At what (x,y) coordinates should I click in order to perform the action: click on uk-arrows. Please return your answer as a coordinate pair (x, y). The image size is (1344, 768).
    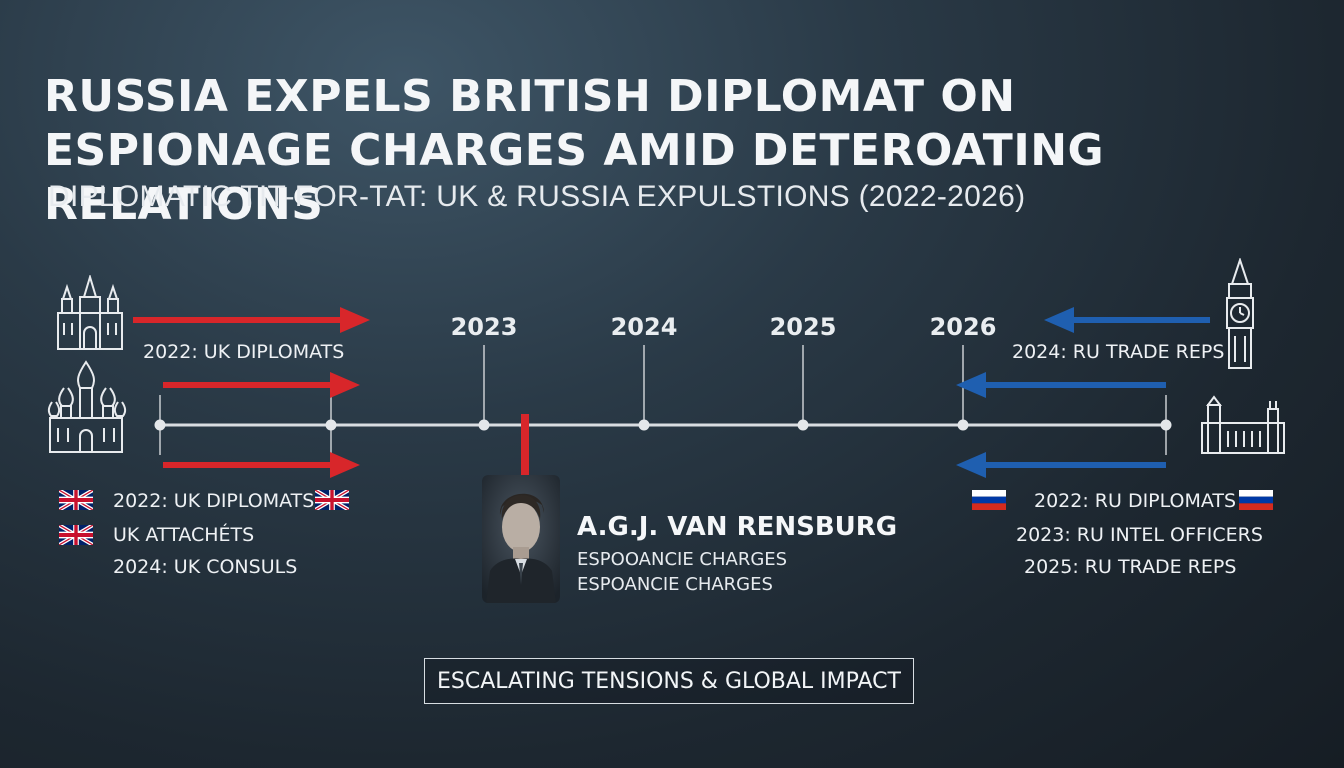
    Looking at the image, I should click on (251, 392).